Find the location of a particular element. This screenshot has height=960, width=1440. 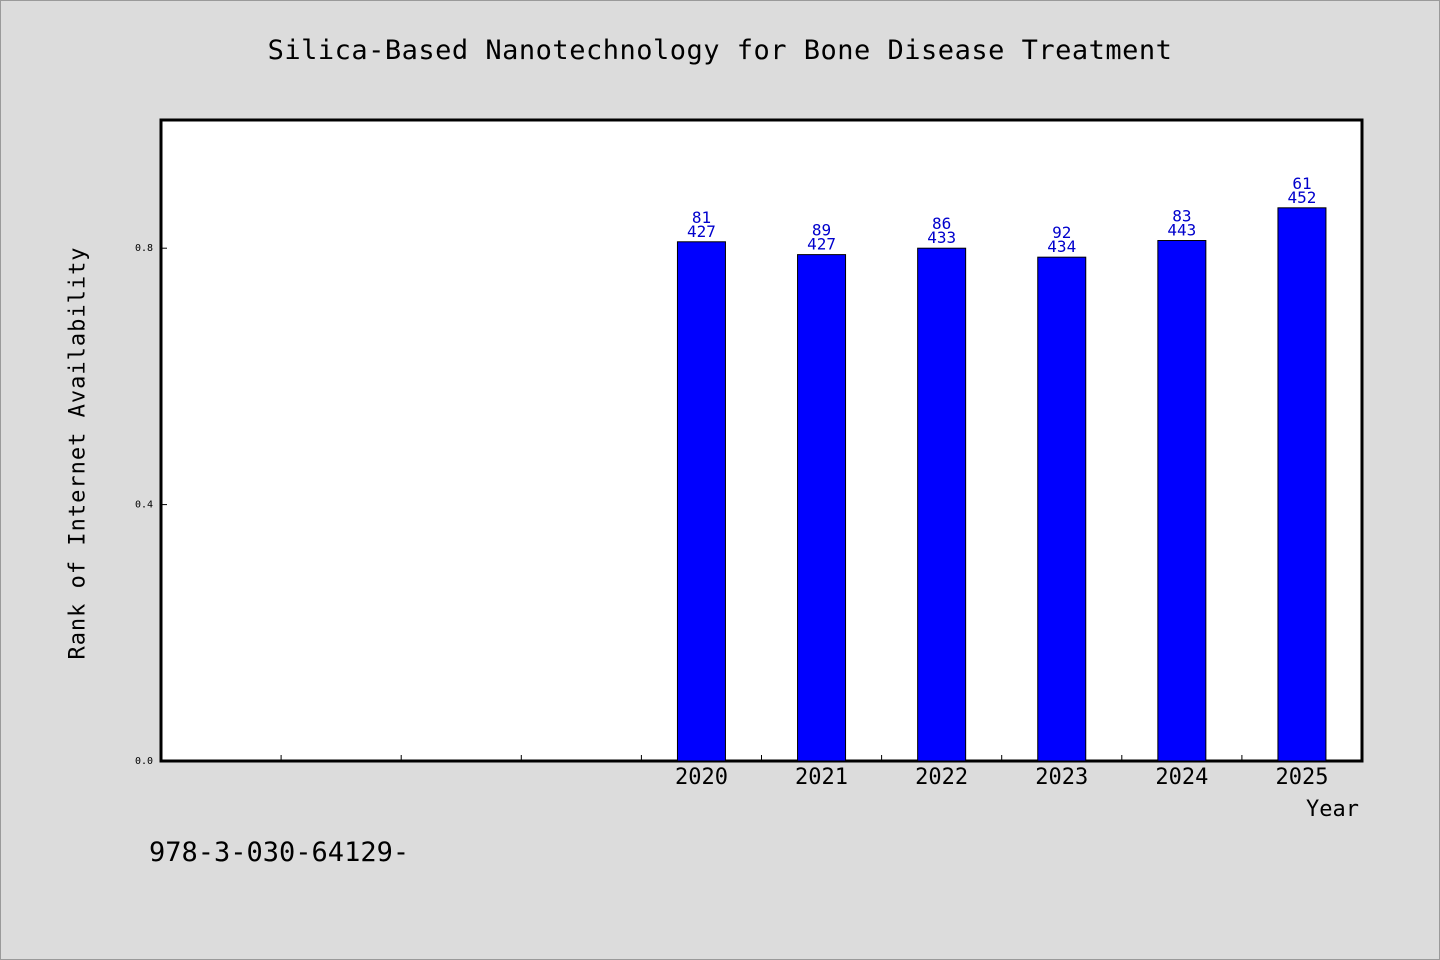

bar-2020 is located at coordinates (701, 501).